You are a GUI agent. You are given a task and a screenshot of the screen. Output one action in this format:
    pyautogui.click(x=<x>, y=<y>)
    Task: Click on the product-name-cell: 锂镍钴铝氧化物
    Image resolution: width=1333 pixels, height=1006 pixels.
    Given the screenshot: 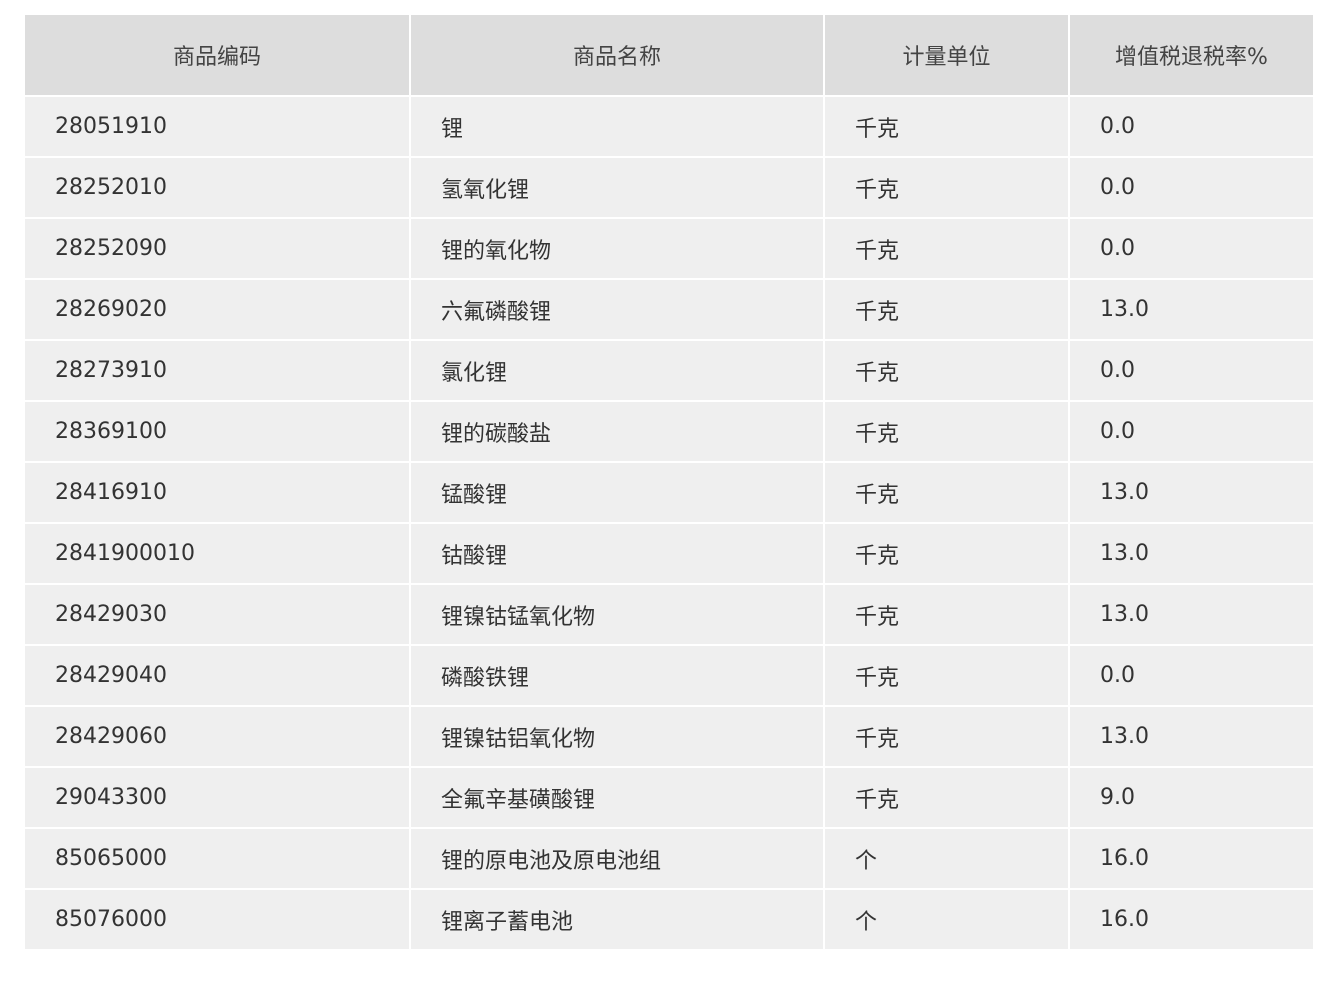 What is the action you would take?
    pyautogui.click(x=617, y=736)
    